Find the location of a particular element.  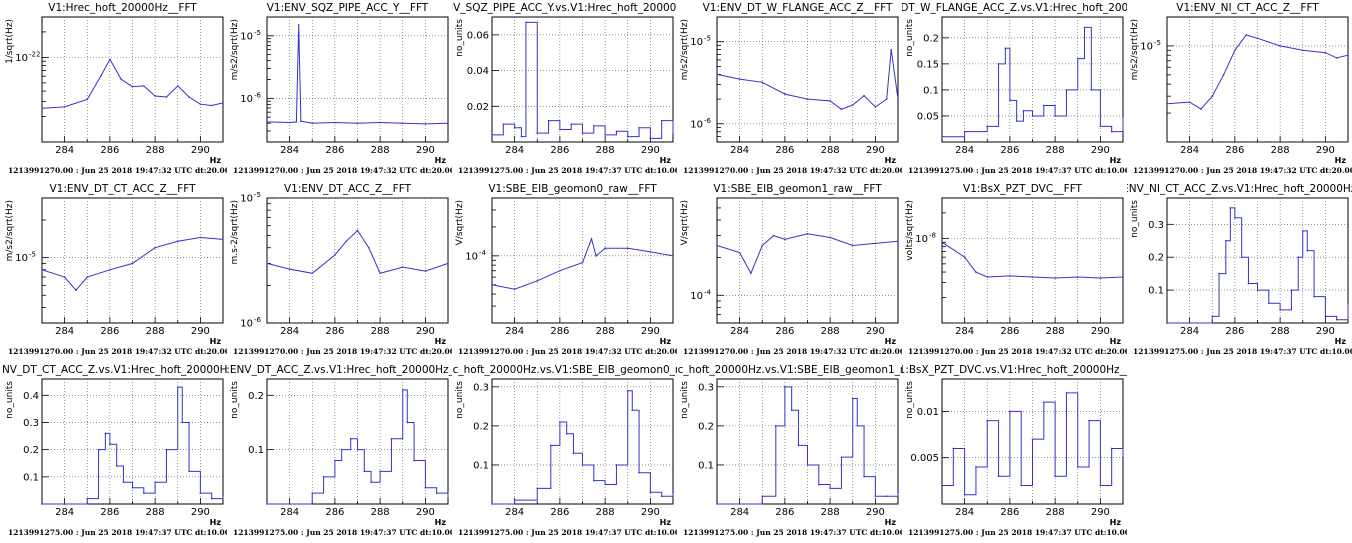

x-tick-label: 288 is located at coordinates (155, 331).